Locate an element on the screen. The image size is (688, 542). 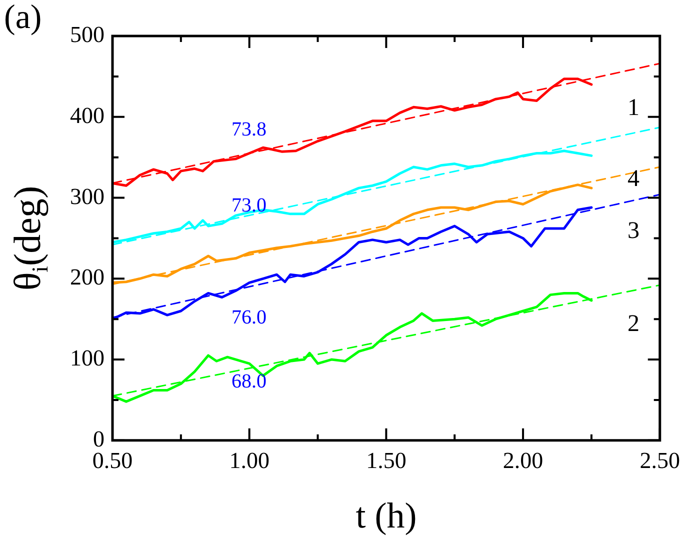
annotation: 68.0 is located at coordinates (249, 381).